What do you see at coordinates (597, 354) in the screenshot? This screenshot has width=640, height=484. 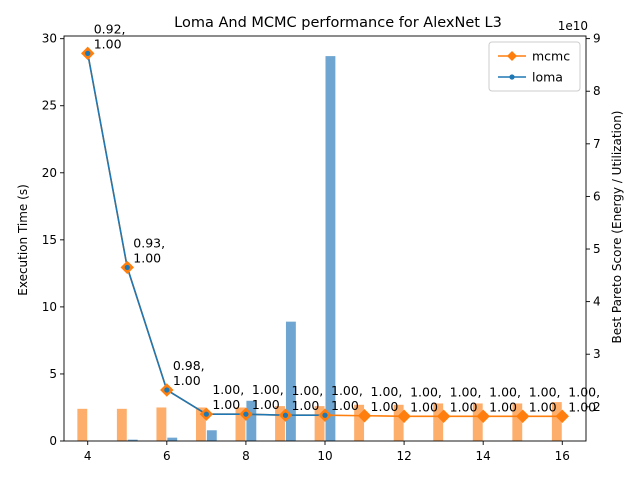 I see `y-right-tick-label: 3` at bounding box center [597, 354].